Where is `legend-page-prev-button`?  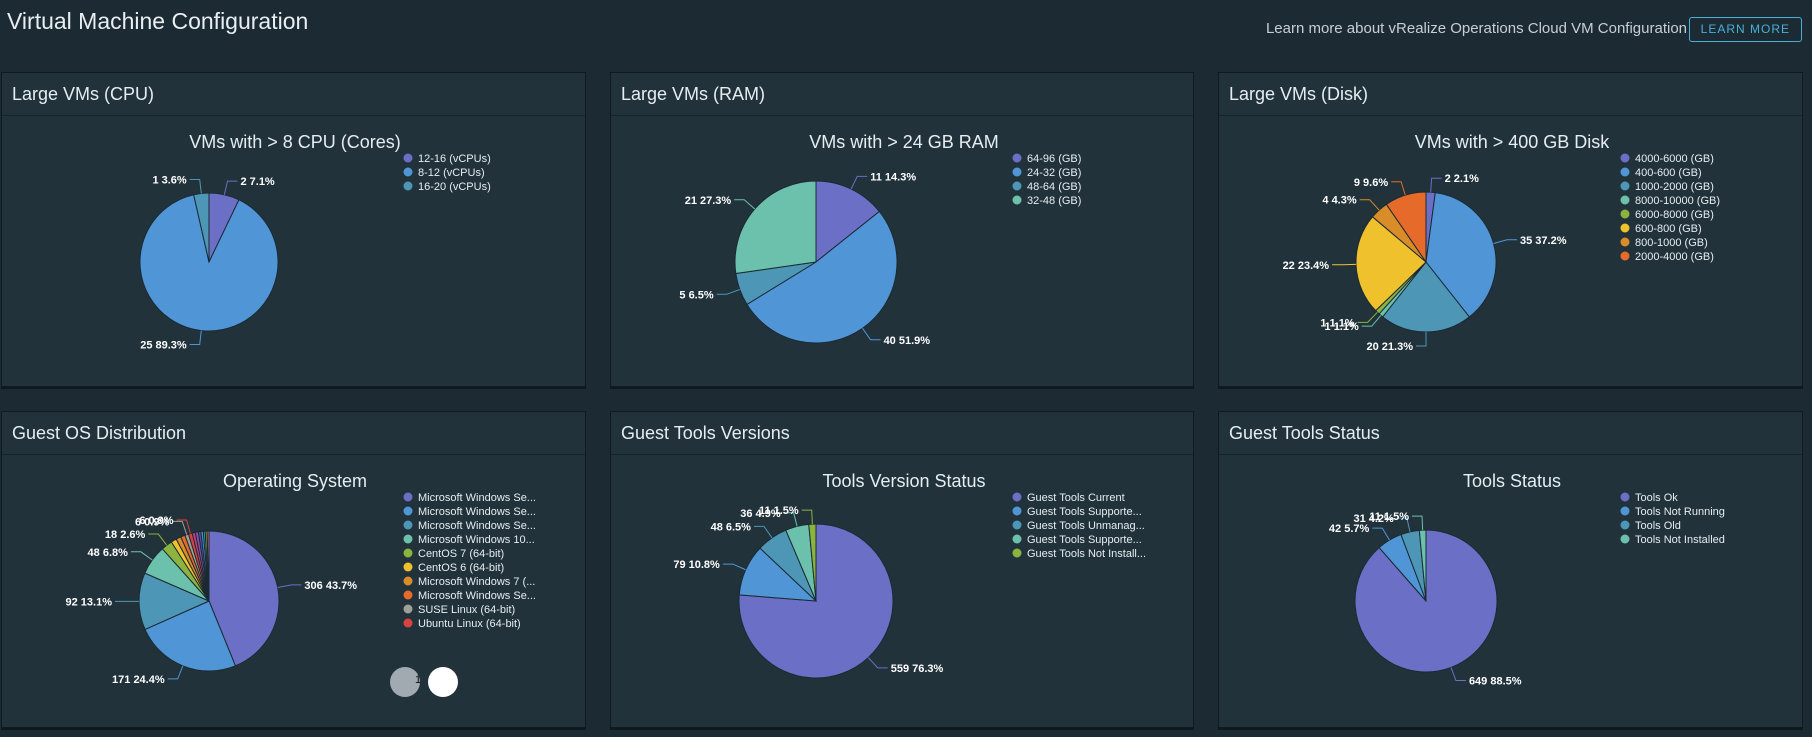 legend-page-prev-button is located at coordinates (405, 682).